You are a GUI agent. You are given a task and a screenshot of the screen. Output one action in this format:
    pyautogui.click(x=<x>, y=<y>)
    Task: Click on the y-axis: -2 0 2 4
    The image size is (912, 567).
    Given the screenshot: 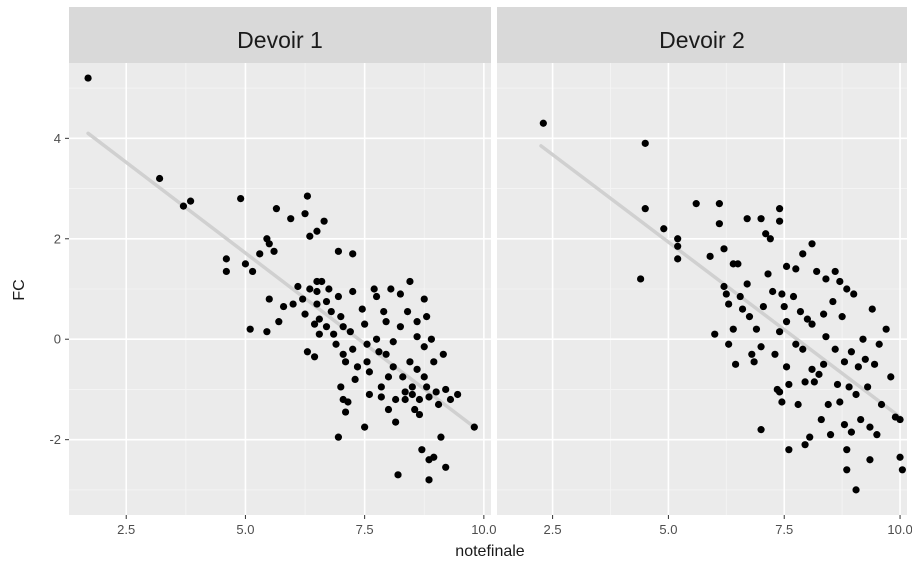 What is the action you would take?
    pyautogui.click(x=59, y=289)
    